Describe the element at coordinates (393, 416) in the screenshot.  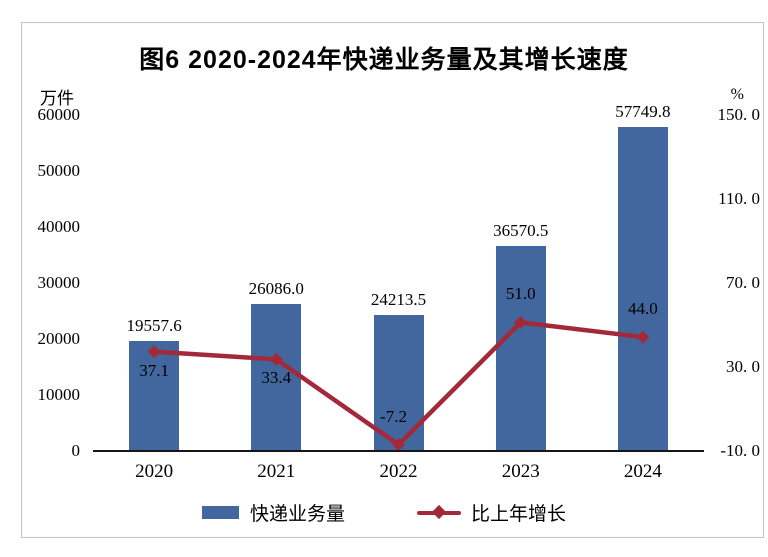
I see `line-point-label: -7.2` at that location.